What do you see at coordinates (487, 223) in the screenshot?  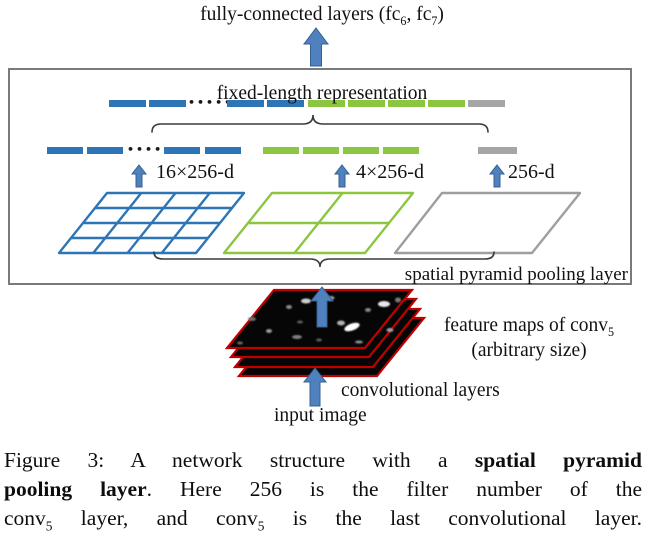 I see `pool-grid-1x1` at bounding box center [487, 223].